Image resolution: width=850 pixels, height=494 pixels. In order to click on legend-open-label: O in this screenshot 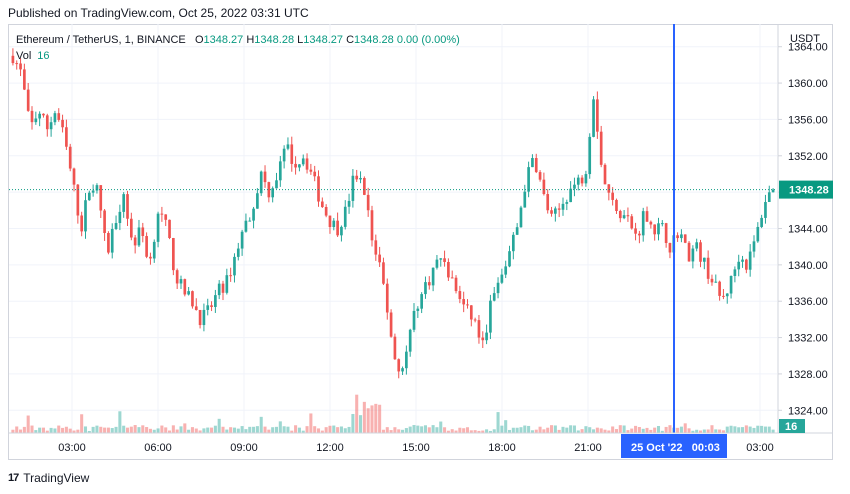, I will do `click(199, 40)`.